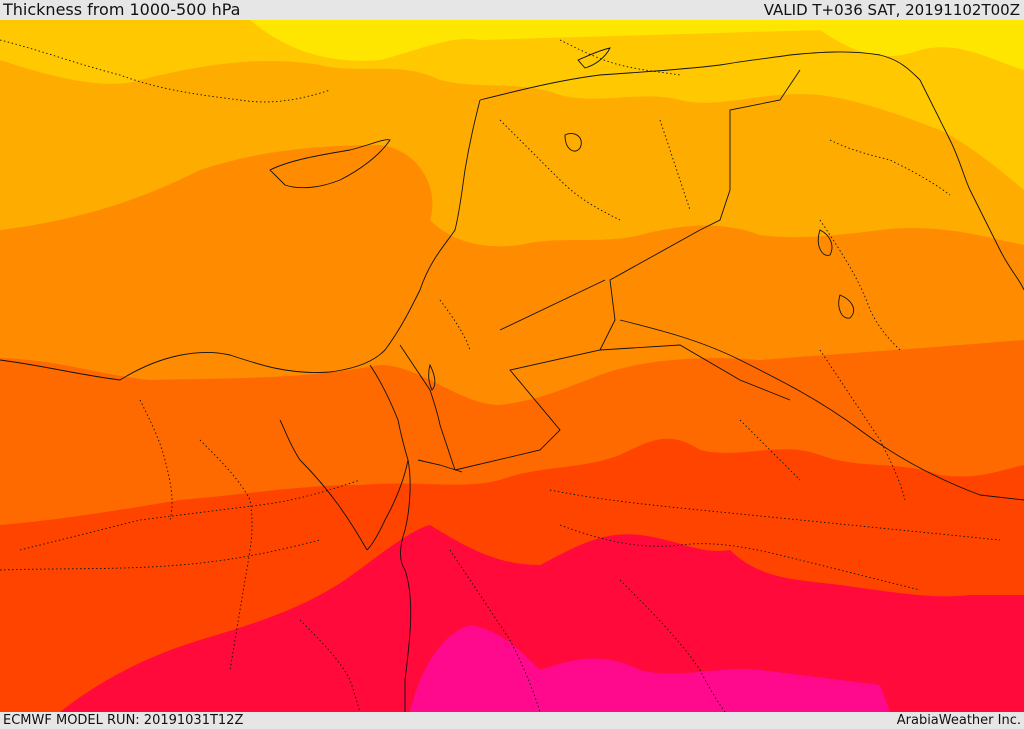 This screenshot has width=1024, height=729. What do you see at coordinates (123, 720) in the screenshot?
I see `model-run: ECMWF MODEL RUN: 20191031T12Z` at bounding box center [123, 720].